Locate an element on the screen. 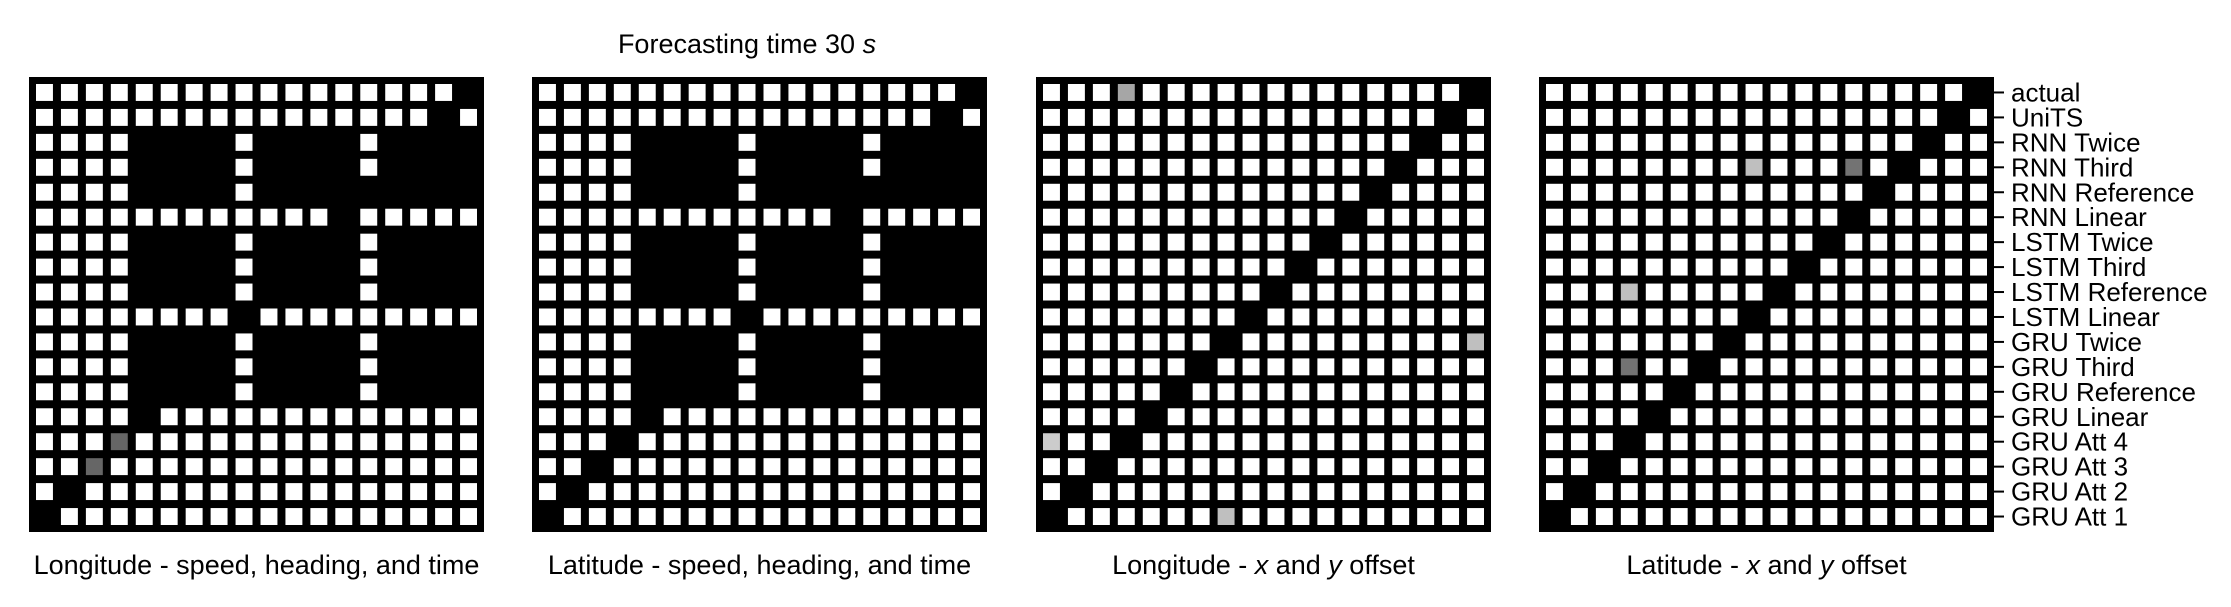  y-tick-label: GRU Linear is located at coordinates (2080, 417).